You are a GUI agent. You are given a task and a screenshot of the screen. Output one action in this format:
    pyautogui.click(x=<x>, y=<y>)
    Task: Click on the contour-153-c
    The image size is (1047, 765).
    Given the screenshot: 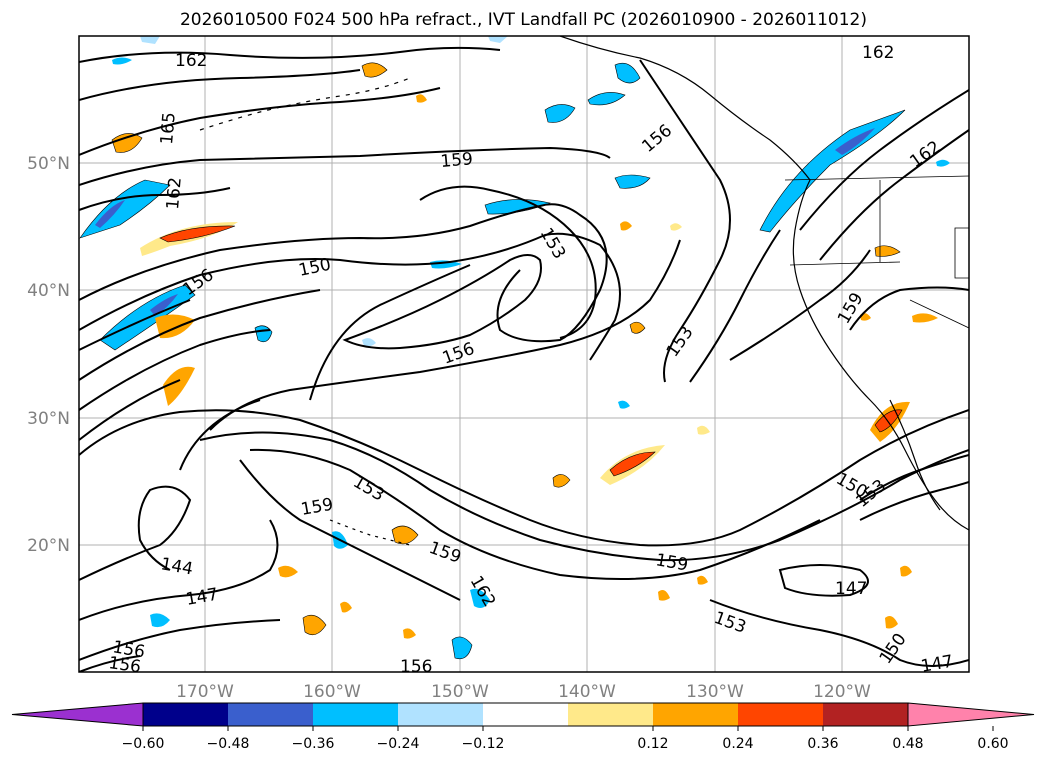 What is the action you would take?
    pyautogui.click(x=735, y=306)
    